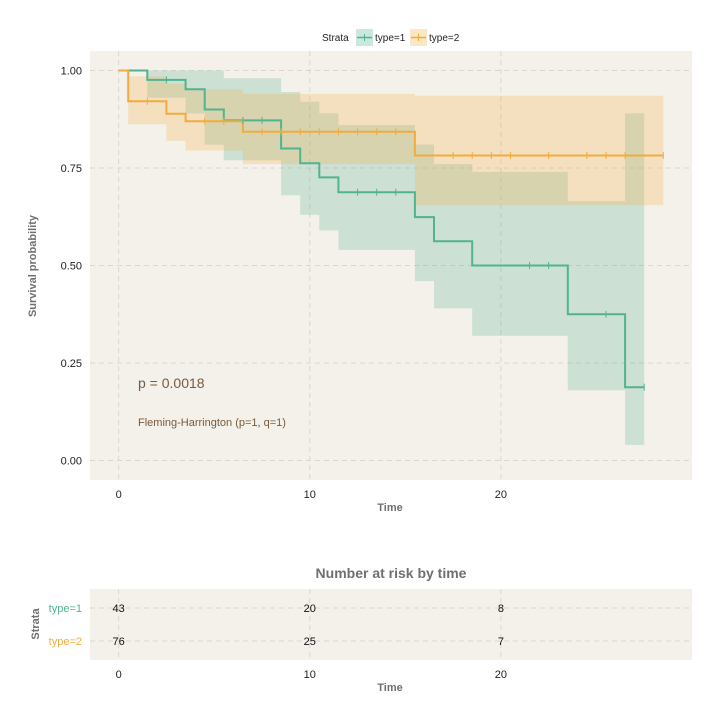 The width and height of the screenshot is (720, 720). Describe the element at coordinates (65, 625) in the screenshot. I see `risk-table-strata-labels: type=1 type=2` at that location.